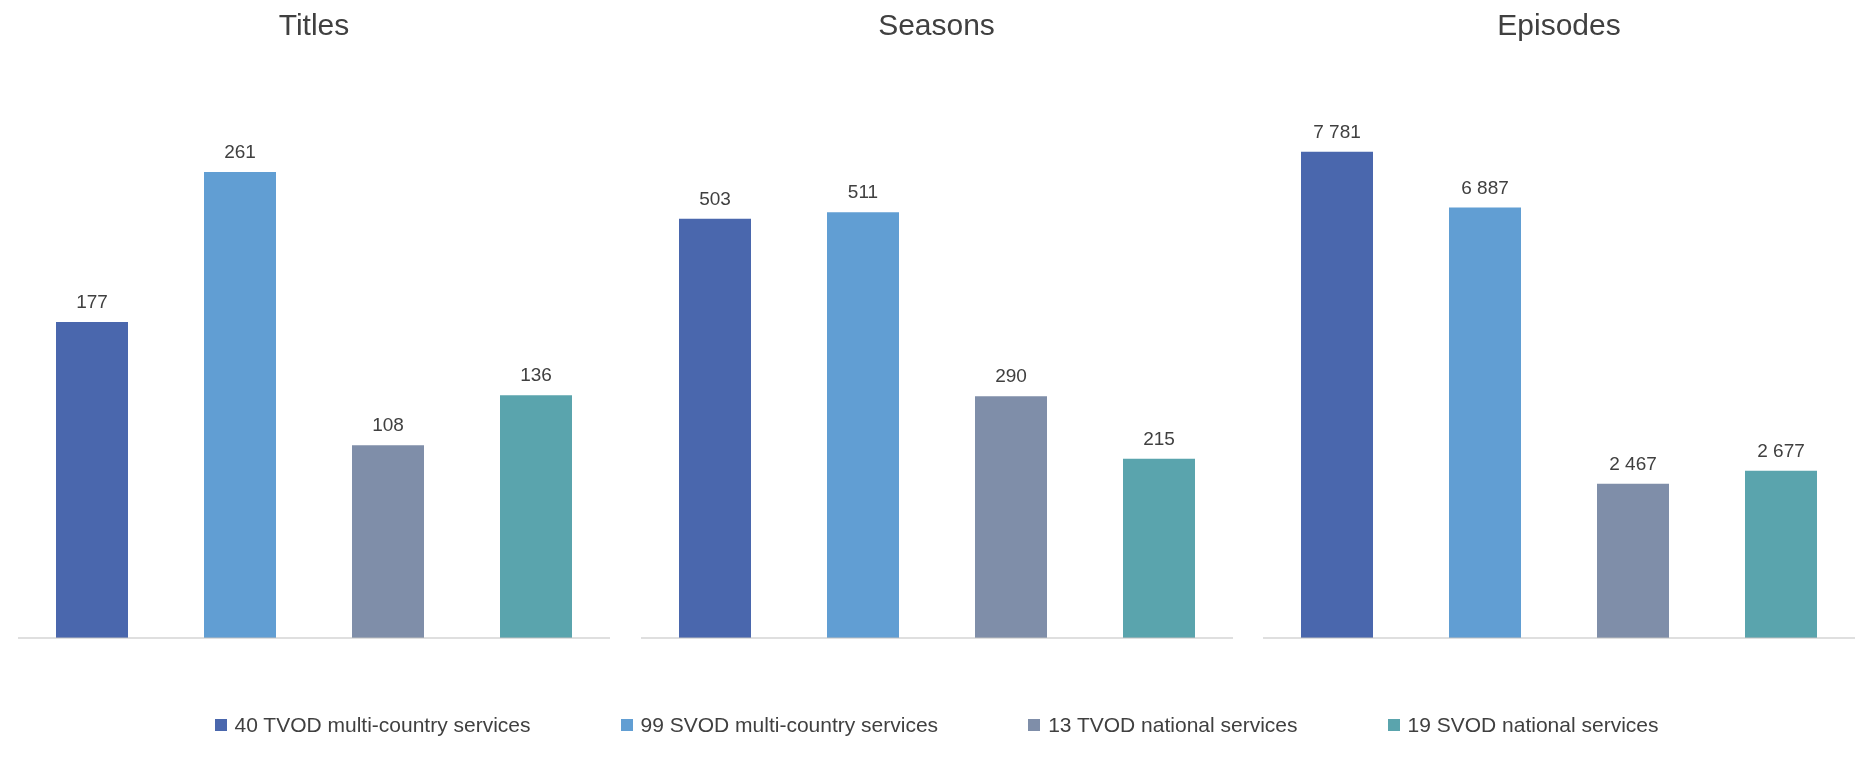 This screenshot has height=783, width=1873. Describe the element at coordinates (714, 198) in the screenshot. I see `data-label: 503` at that location.